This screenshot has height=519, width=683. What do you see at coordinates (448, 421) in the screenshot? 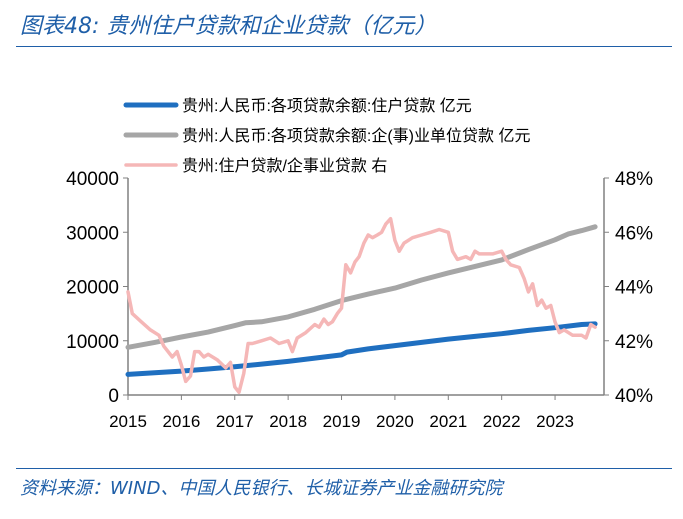
I see `x-tick-label: 2021` at bounding box center [448, 421].